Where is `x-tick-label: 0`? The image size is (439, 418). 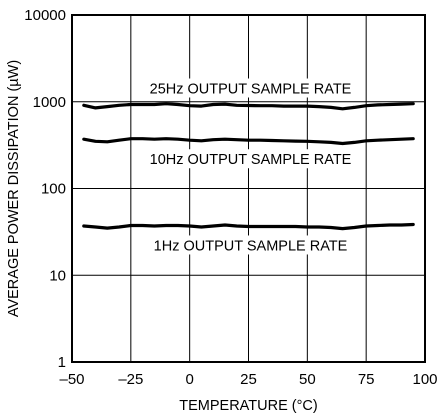 x-tick-label: 0 is located at coordinates (189, 379).